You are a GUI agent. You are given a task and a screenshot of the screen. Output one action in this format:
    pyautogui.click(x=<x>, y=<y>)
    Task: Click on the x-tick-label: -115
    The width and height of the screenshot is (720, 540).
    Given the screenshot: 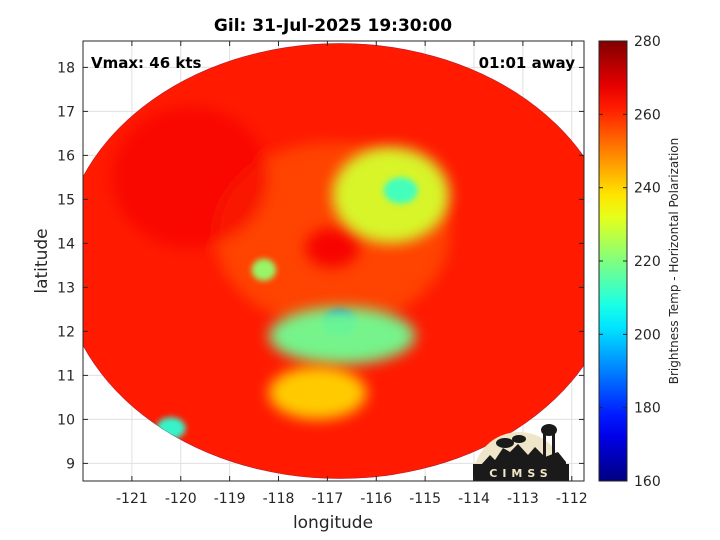 What is the action you would take?
    pyautogui.click(x=425, y=499)
    